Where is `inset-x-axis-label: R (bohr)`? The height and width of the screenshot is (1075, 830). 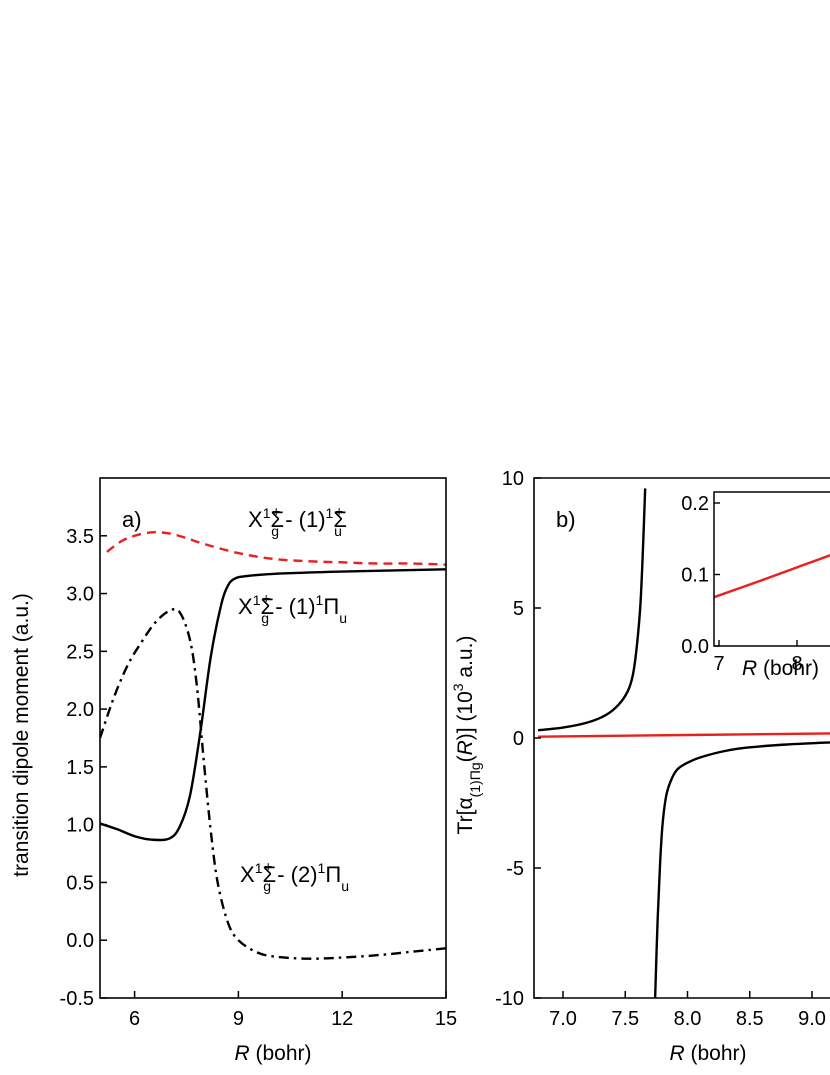 inset-x-axis-label: R (bohr) is located at coordinates (780, 668).